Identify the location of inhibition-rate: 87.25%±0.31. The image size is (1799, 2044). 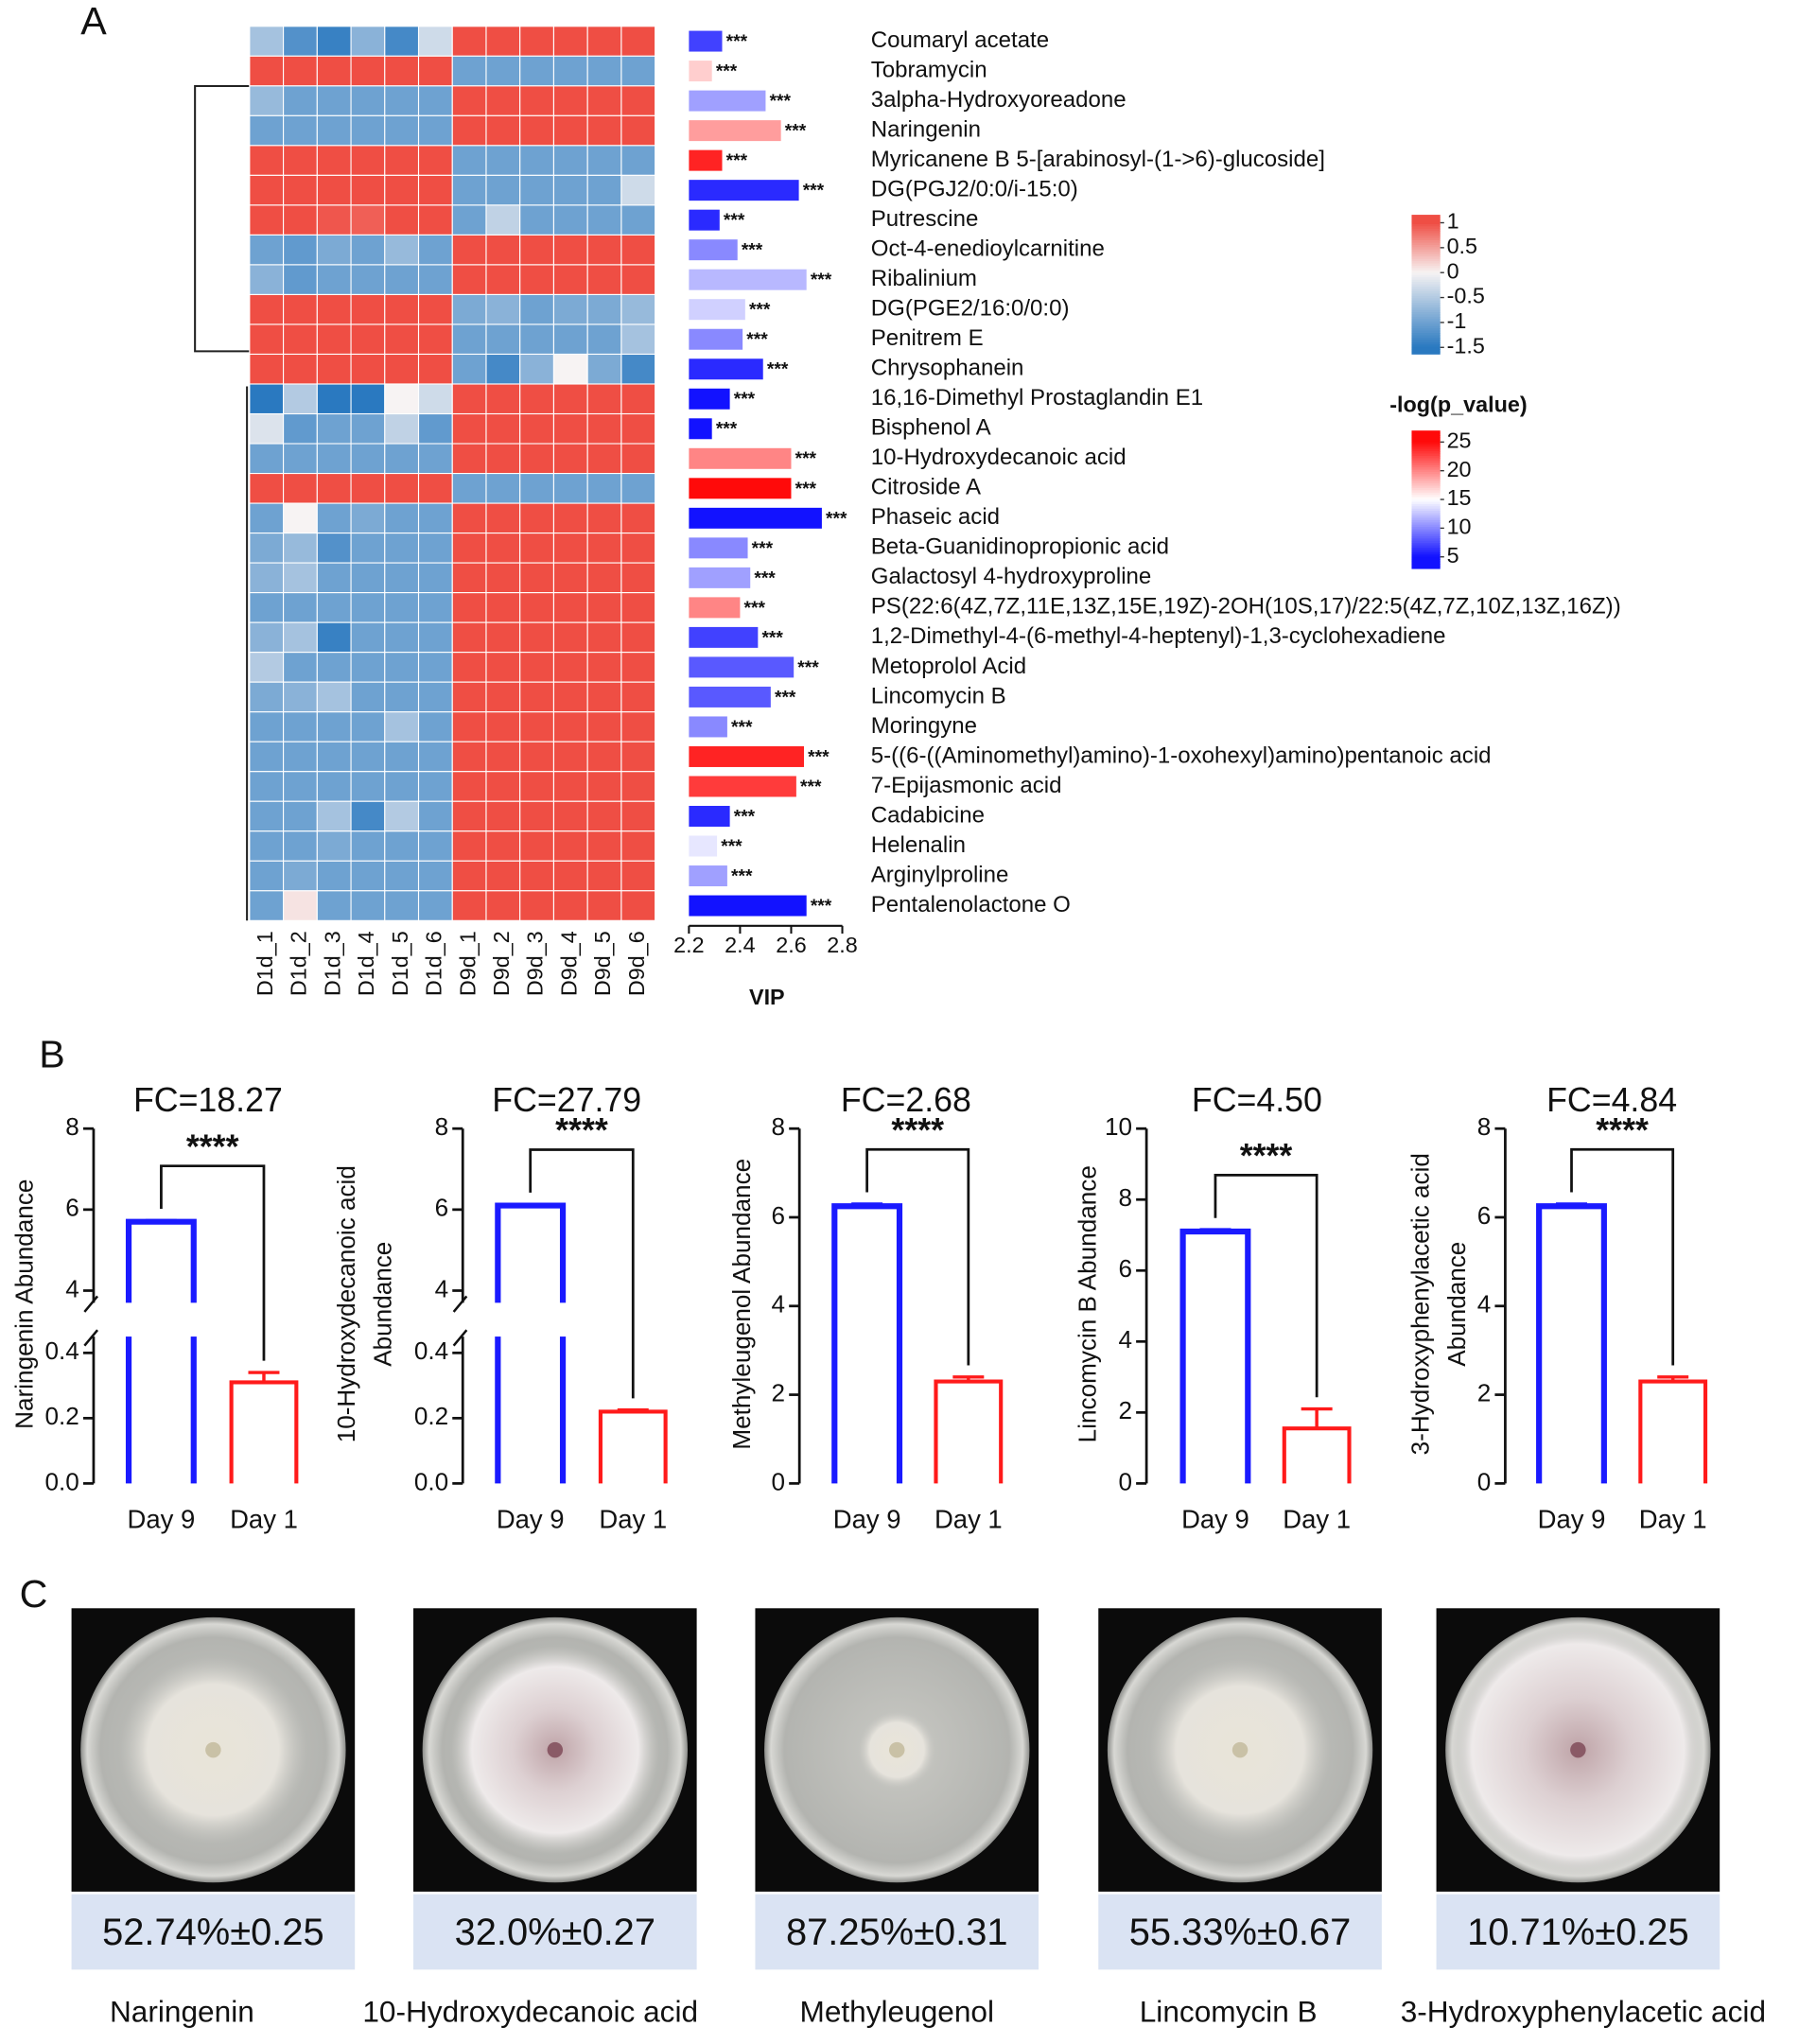
(897, 1932).